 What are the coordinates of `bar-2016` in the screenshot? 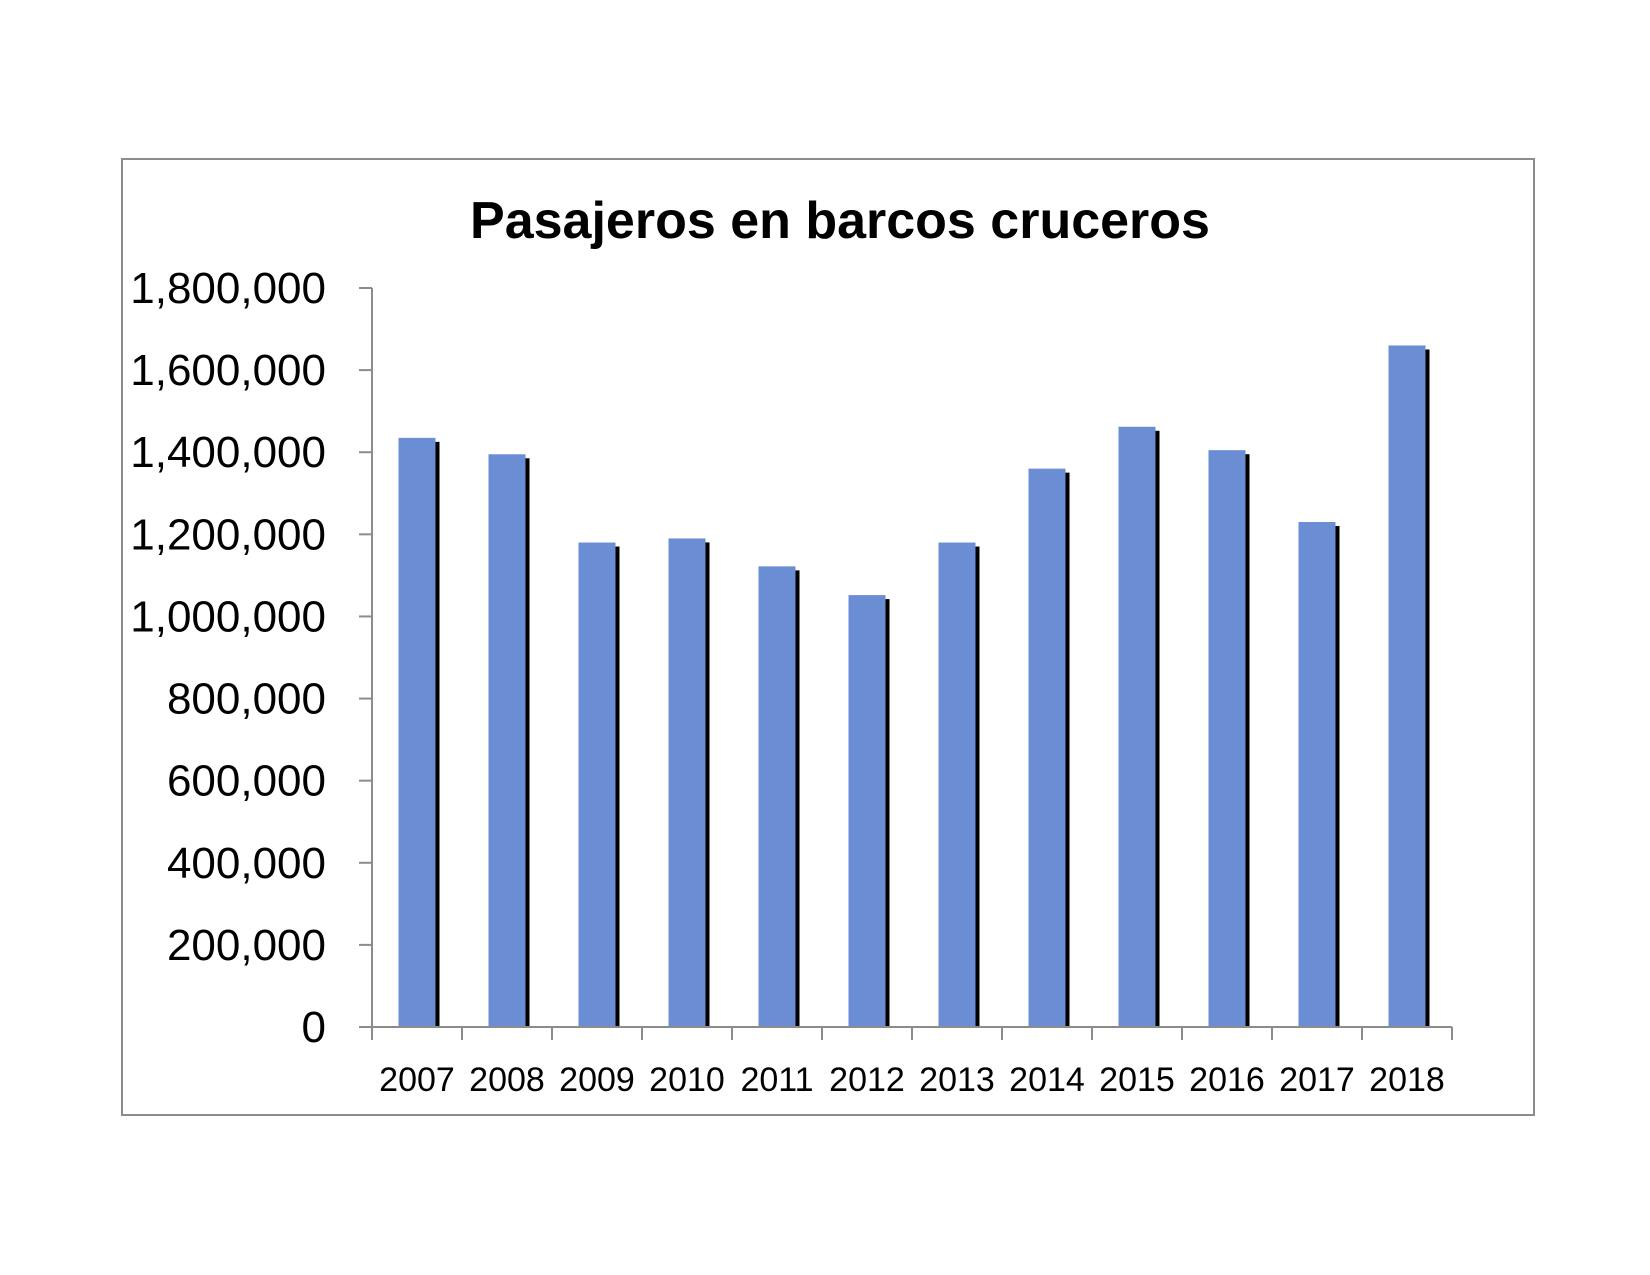 It's located at (1229, 738).